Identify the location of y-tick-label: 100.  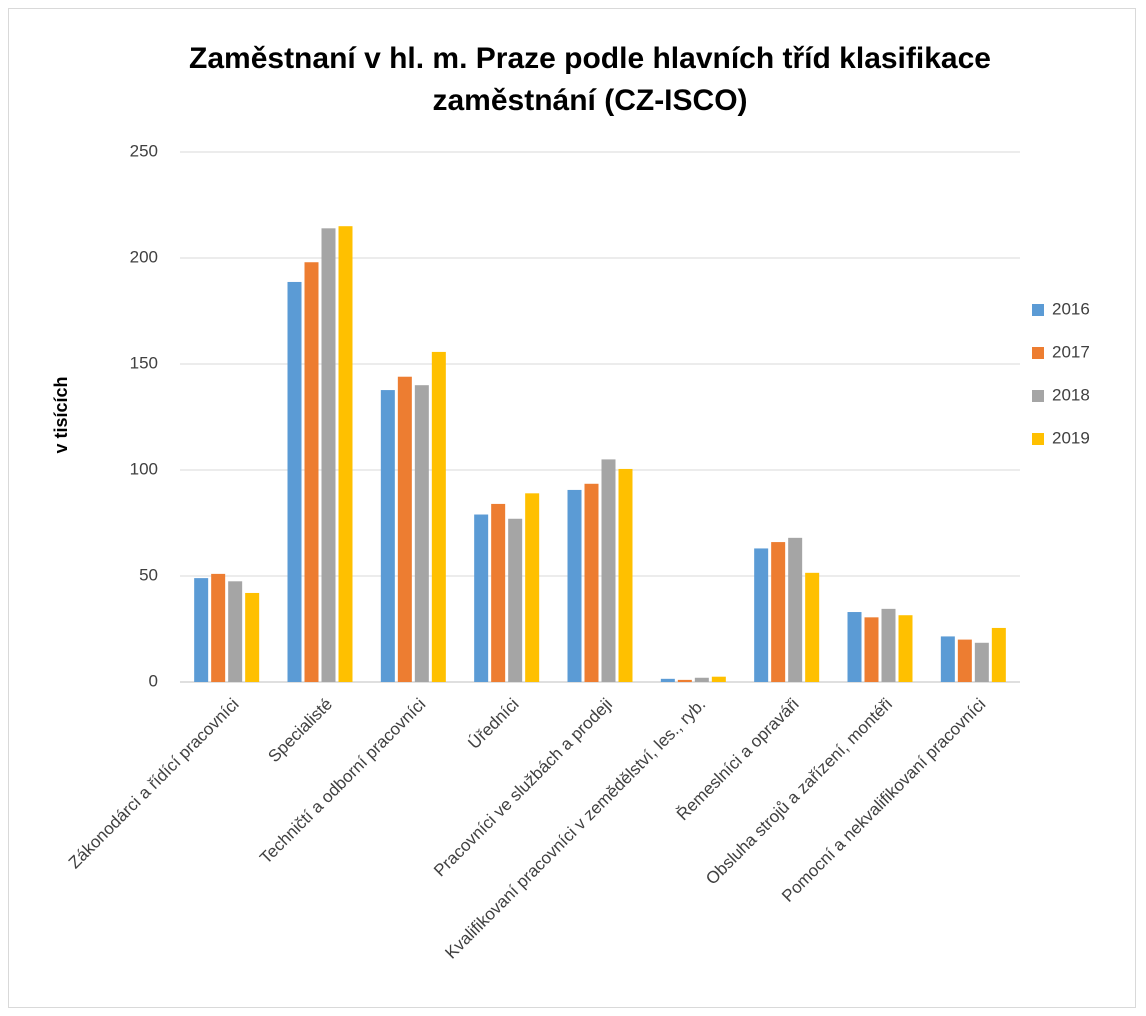
(144, 468).